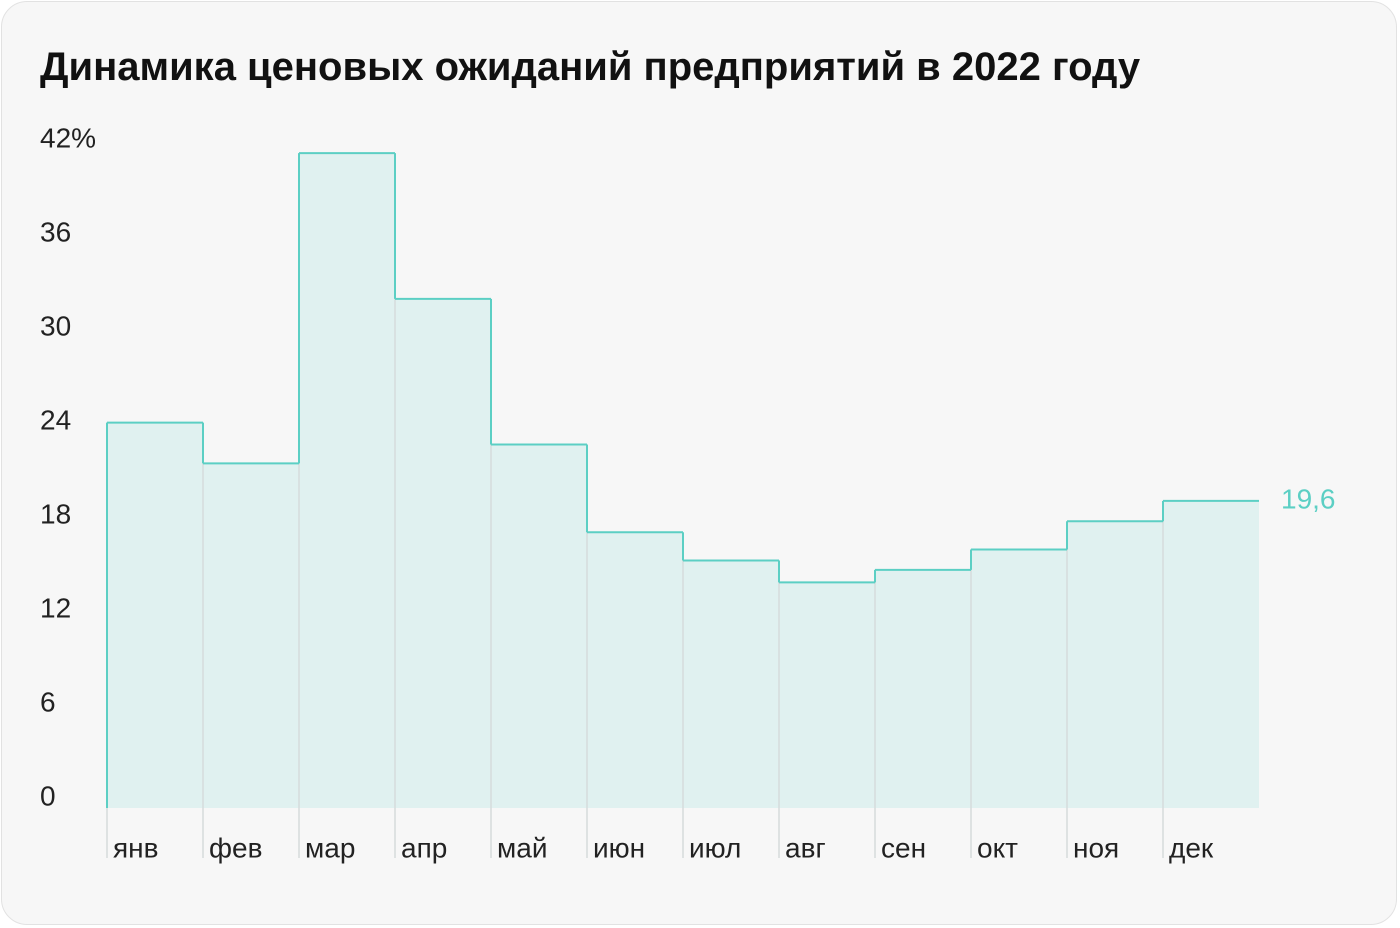 Image resolution: width=1400 pixels, height=928 pixels. What do you see at coordinates (330, 847) in the screenshot?
I see `x-tick-label: мар` at bounding box center [330, 847].